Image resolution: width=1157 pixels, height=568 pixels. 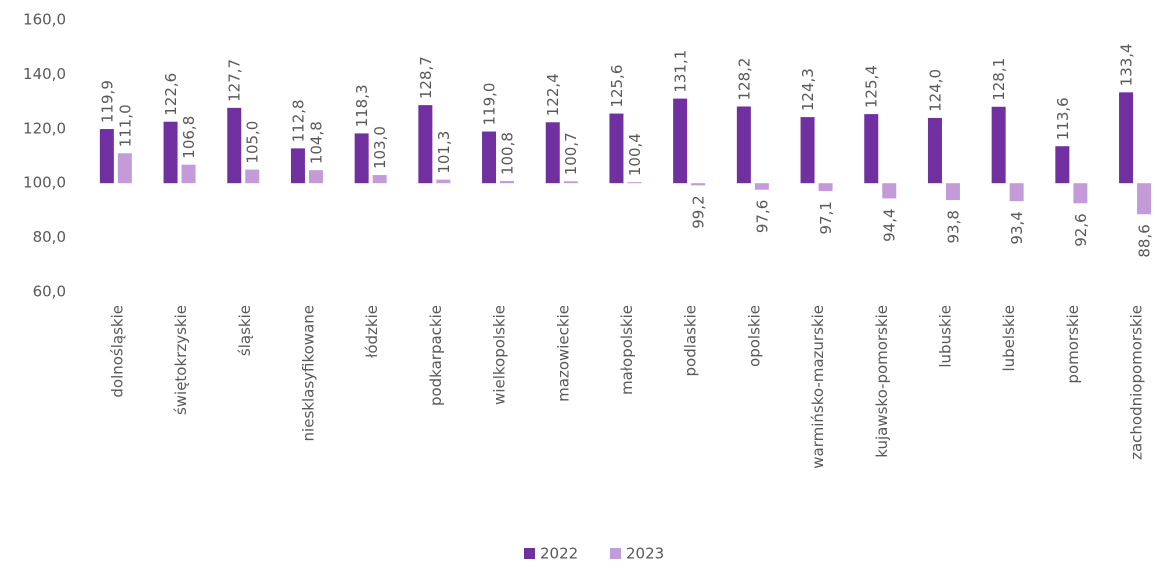 What do you see at coordinates (125, 125) in the screenshot?
I see `value-label: 111,0` at bounding box center [125, 125].